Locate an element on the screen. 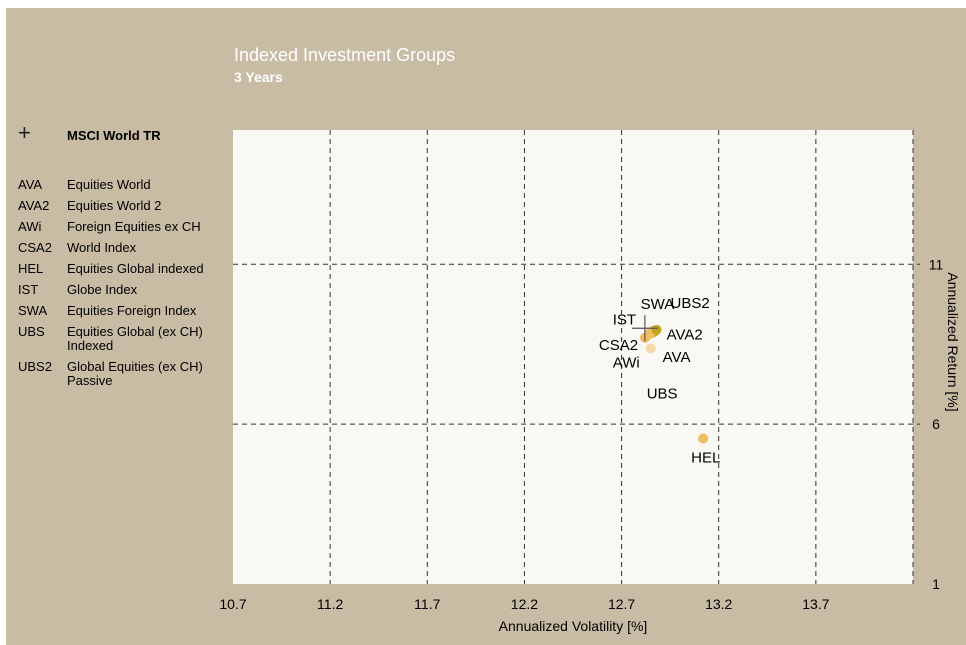 The height and width of the screenshot is (645, 966). legend-item-ava2: AVA2 Equities World 2 is located at coordinates (123, 206).